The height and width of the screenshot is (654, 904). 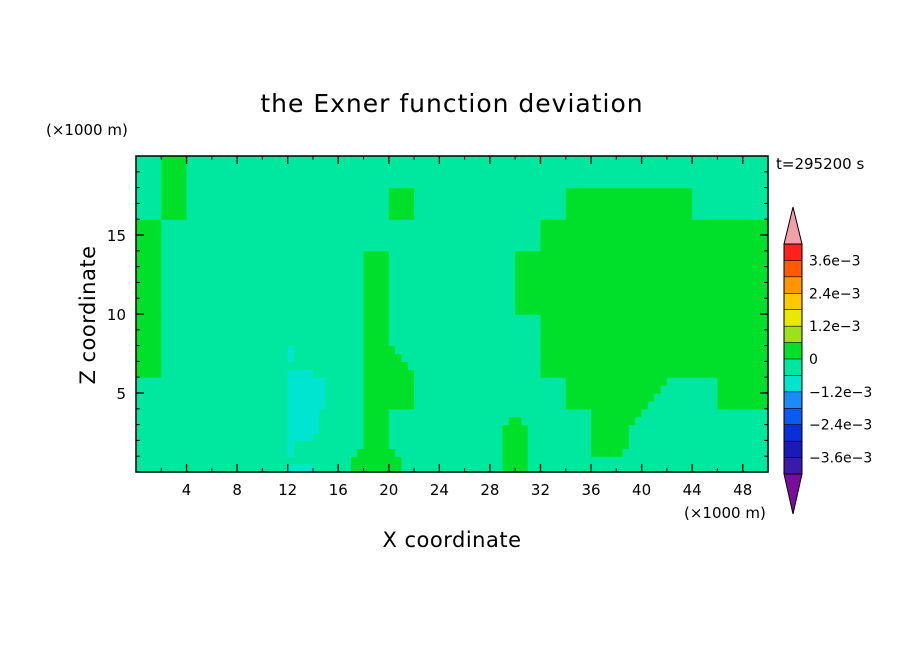 What do you see at coordinates (827, 360) in the screenshot?
I see `colorbar: 3.6e−32.4e−31.2e−30−1.2e−3−2.4e−3−3.6e−3` at bounding box center [827, 360].